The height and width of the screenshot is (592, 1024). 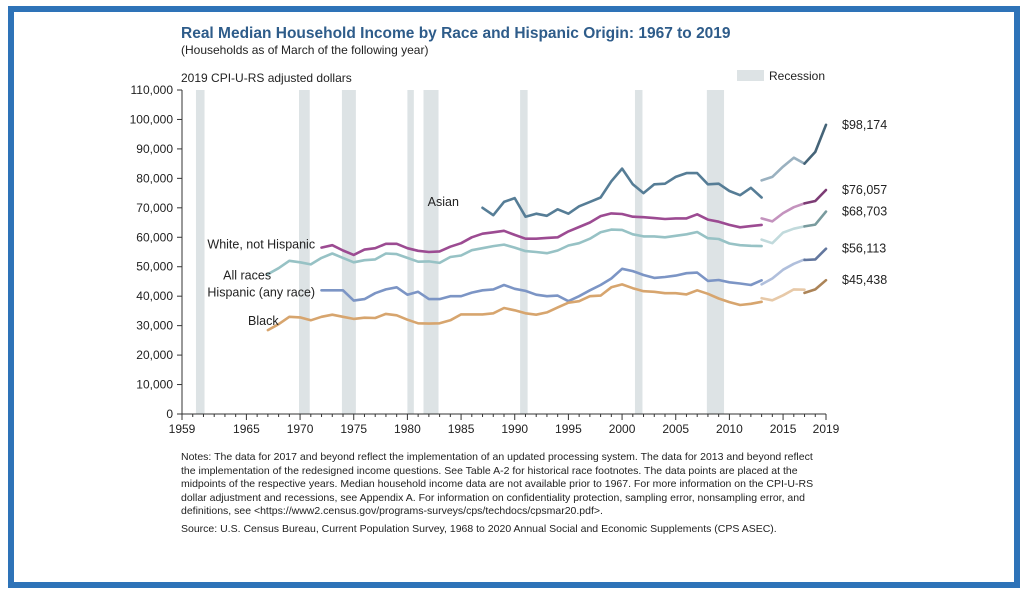 What do you see at coordinates (247, 276) in the screenshot?
I see `series-label-all-races: All races` at bounding box center [247, 276].